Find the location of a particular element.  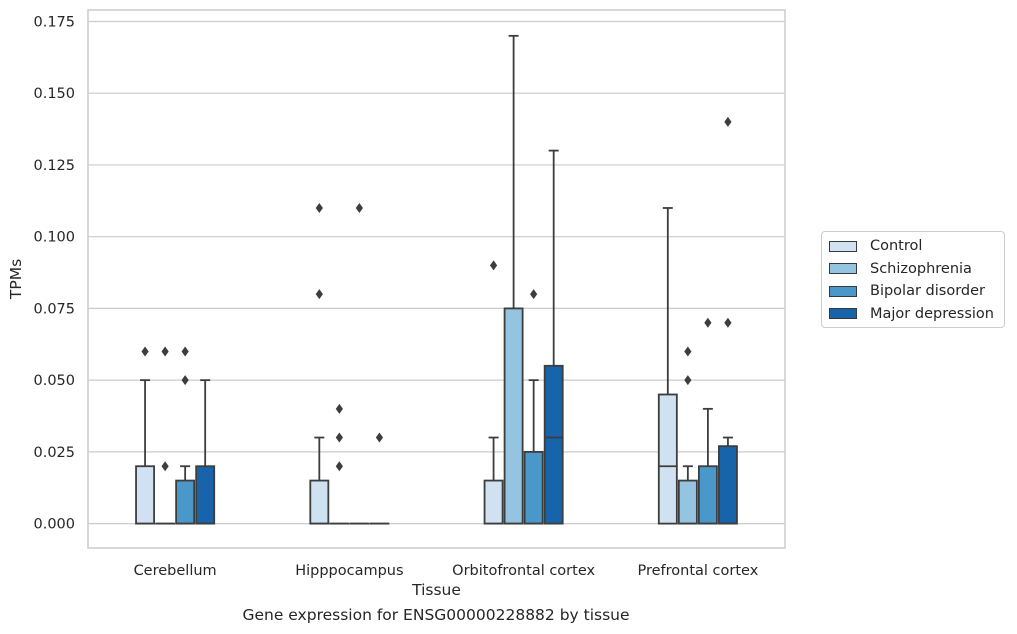

y-tick-label: 0.025 is located at coordinates (54, 453).